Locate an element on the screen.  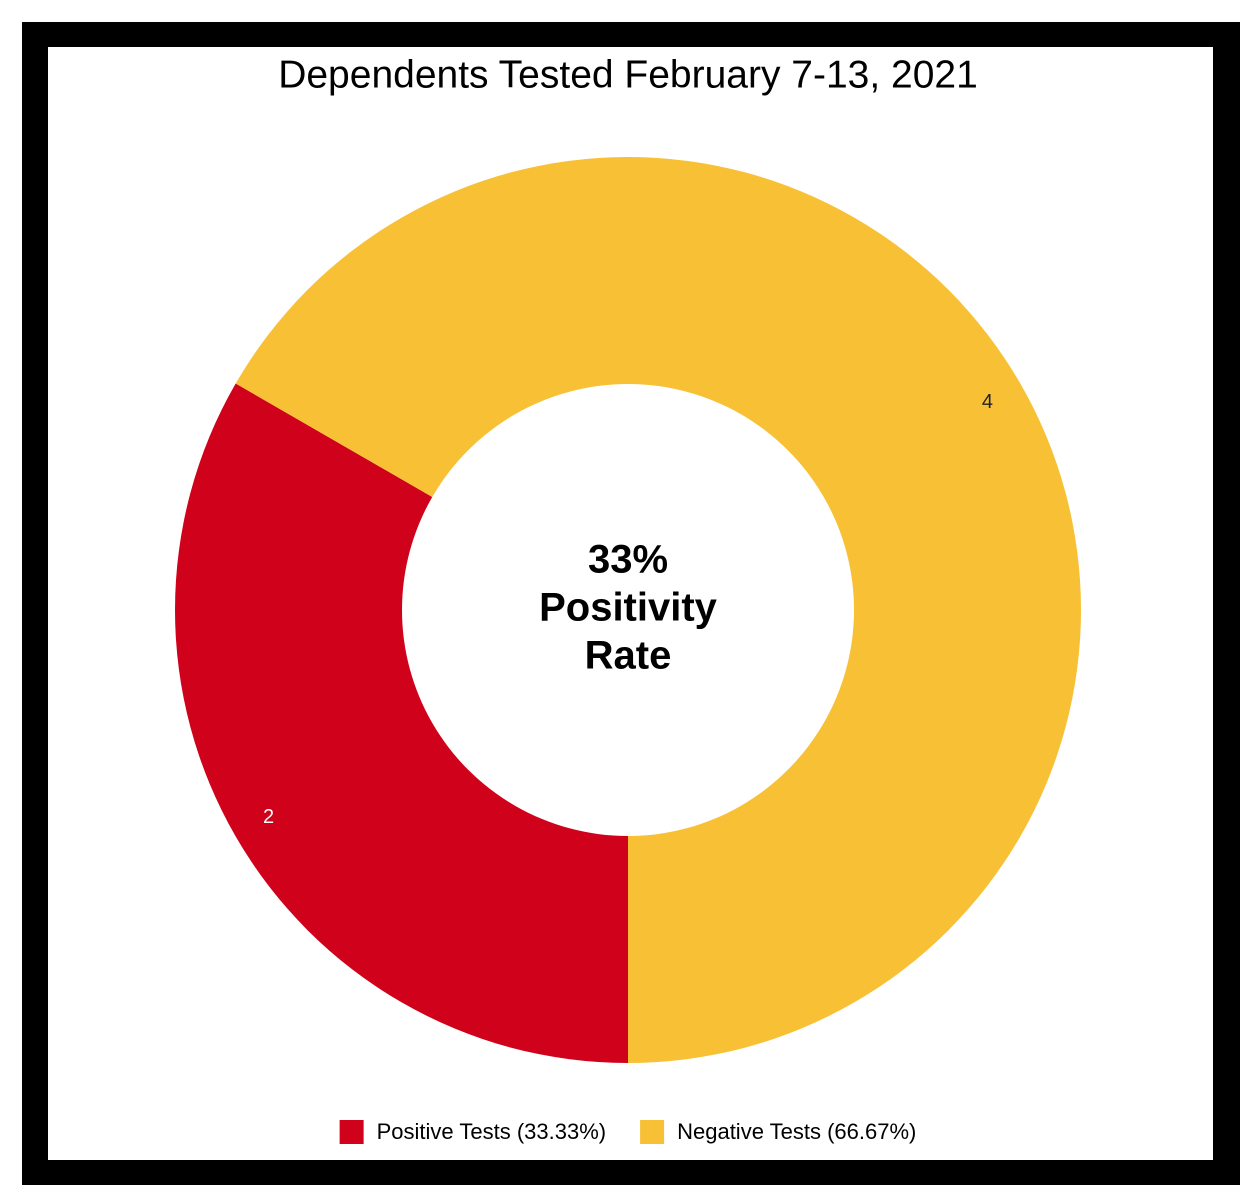
legend-label: Positive Tests (33.33%) is located at coordinates (491, 1131).